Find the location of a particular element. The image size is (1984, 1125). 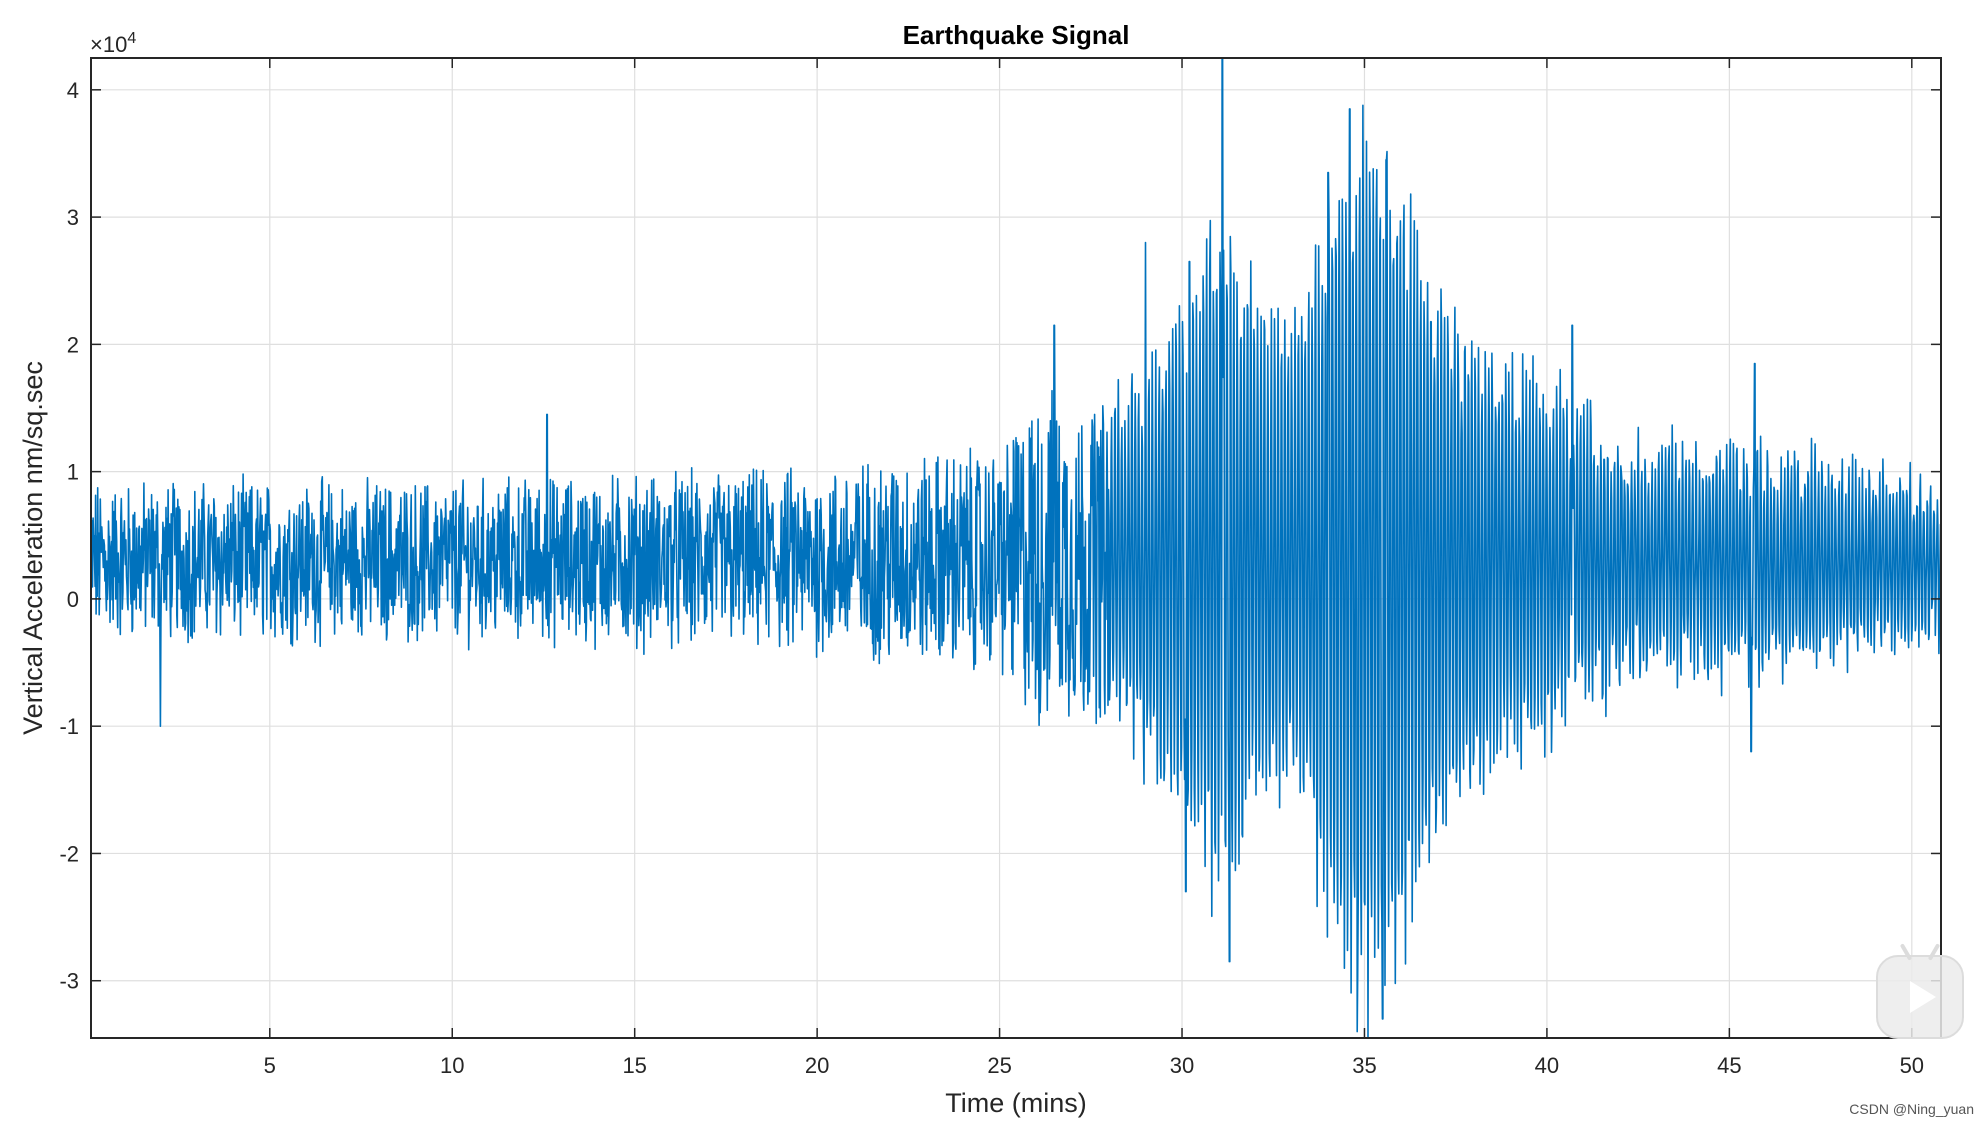

y-tick-label: 1 is located at coordinates (73, 472).